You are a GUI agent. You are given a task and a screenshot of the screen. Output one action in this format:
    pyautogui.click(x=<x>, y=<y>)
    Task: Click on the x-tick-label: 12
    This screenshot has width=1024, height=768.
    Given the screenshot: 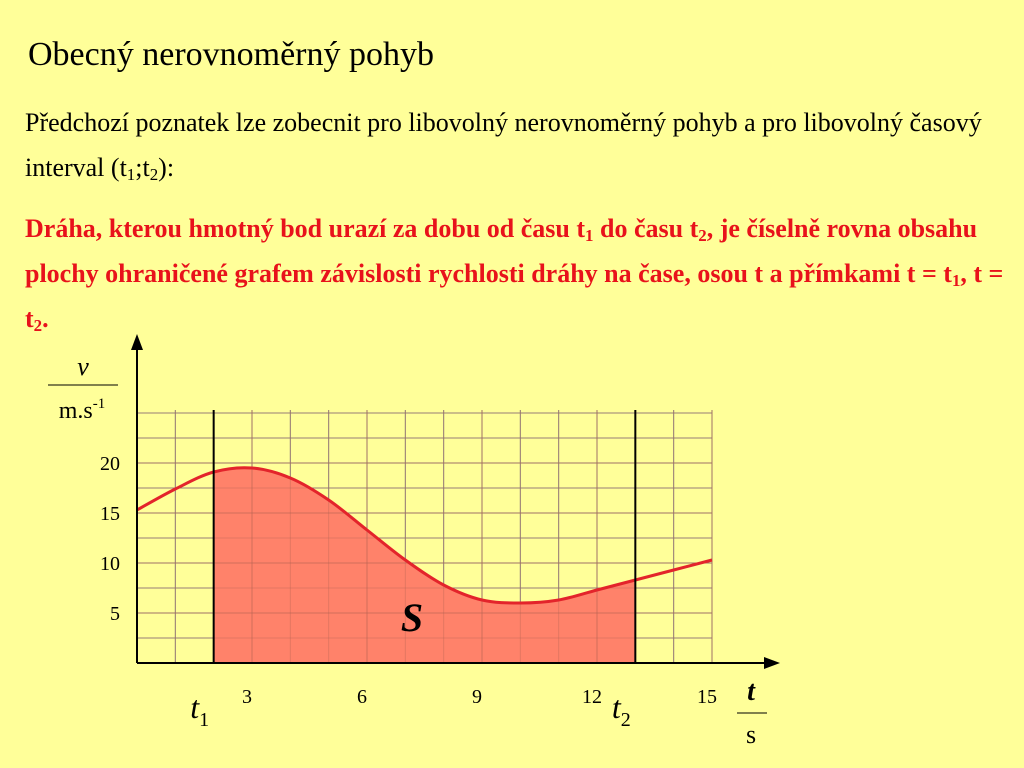 What is the action you would take?
    pyautogui.click(x=592, y=697)
    